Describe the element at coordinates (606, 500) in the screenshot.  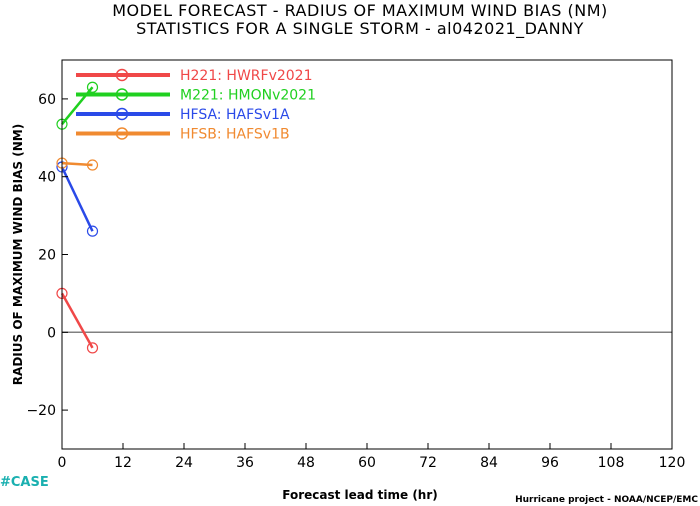
I see `credit-text: Hurricane project - NOAA/NCEP/EMC` at that location.